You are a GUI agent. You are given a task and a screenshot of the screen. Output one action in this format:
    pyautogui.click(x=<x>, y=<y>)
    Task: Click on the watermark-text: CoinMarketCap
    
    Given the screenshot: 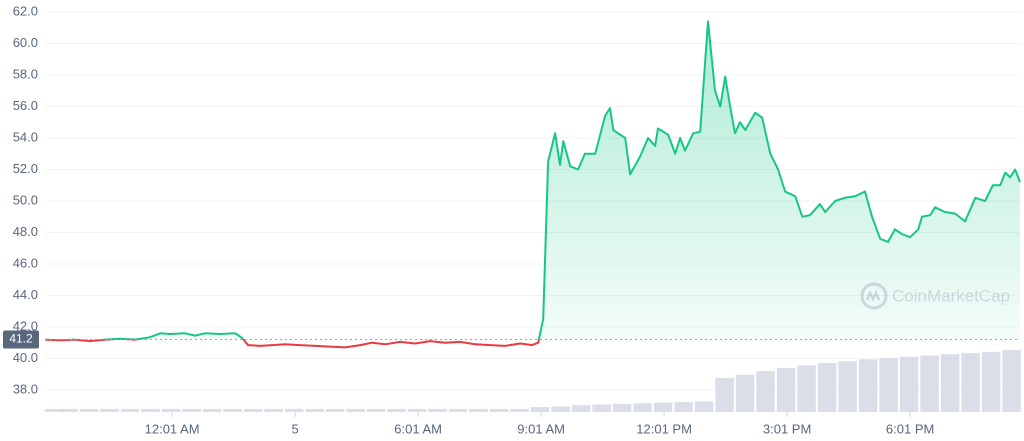 What is the action you would take?
    pyautogui.click(x=951, y=295)
    